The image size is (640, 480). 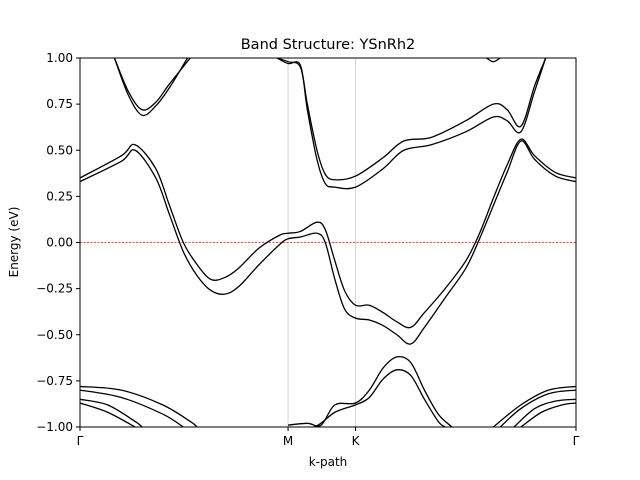 I want to click on y-tick-label: −0.25, so click(x=54, y=289).